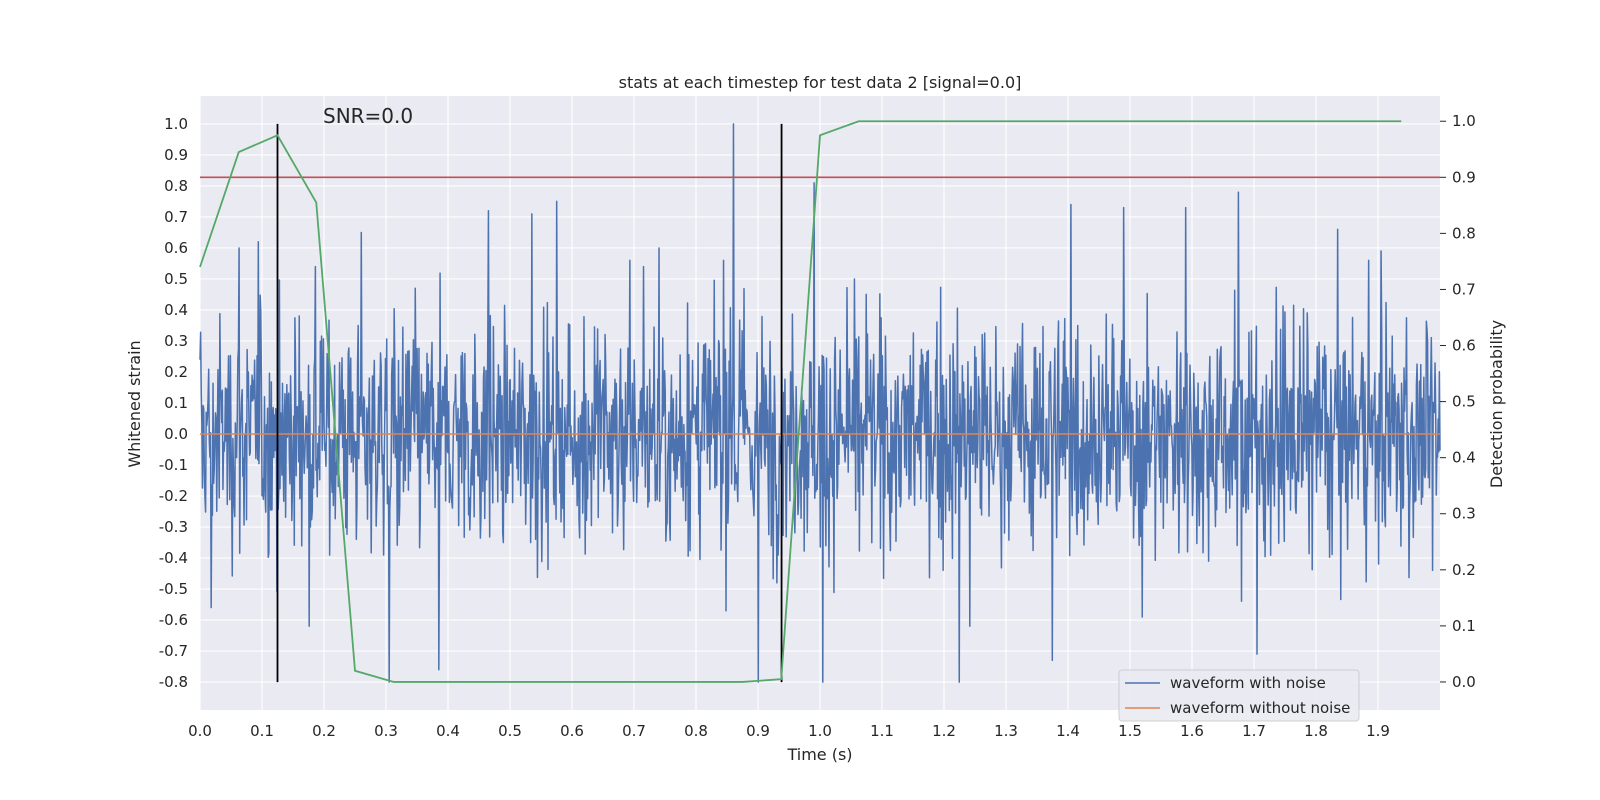 This screenshot has width=1600, height=800. Describe the element at coordinates (1464, 233) in the screenshot. I see `y2-tick-label: 0.8` at that location.